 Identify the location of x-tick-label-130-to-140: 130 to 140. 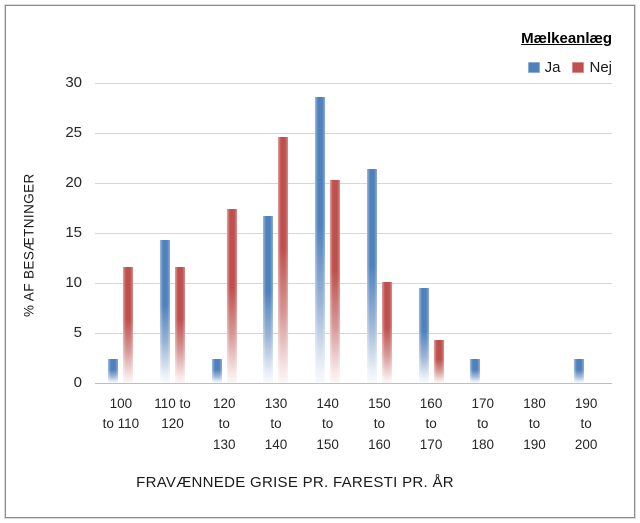
(276, 424).